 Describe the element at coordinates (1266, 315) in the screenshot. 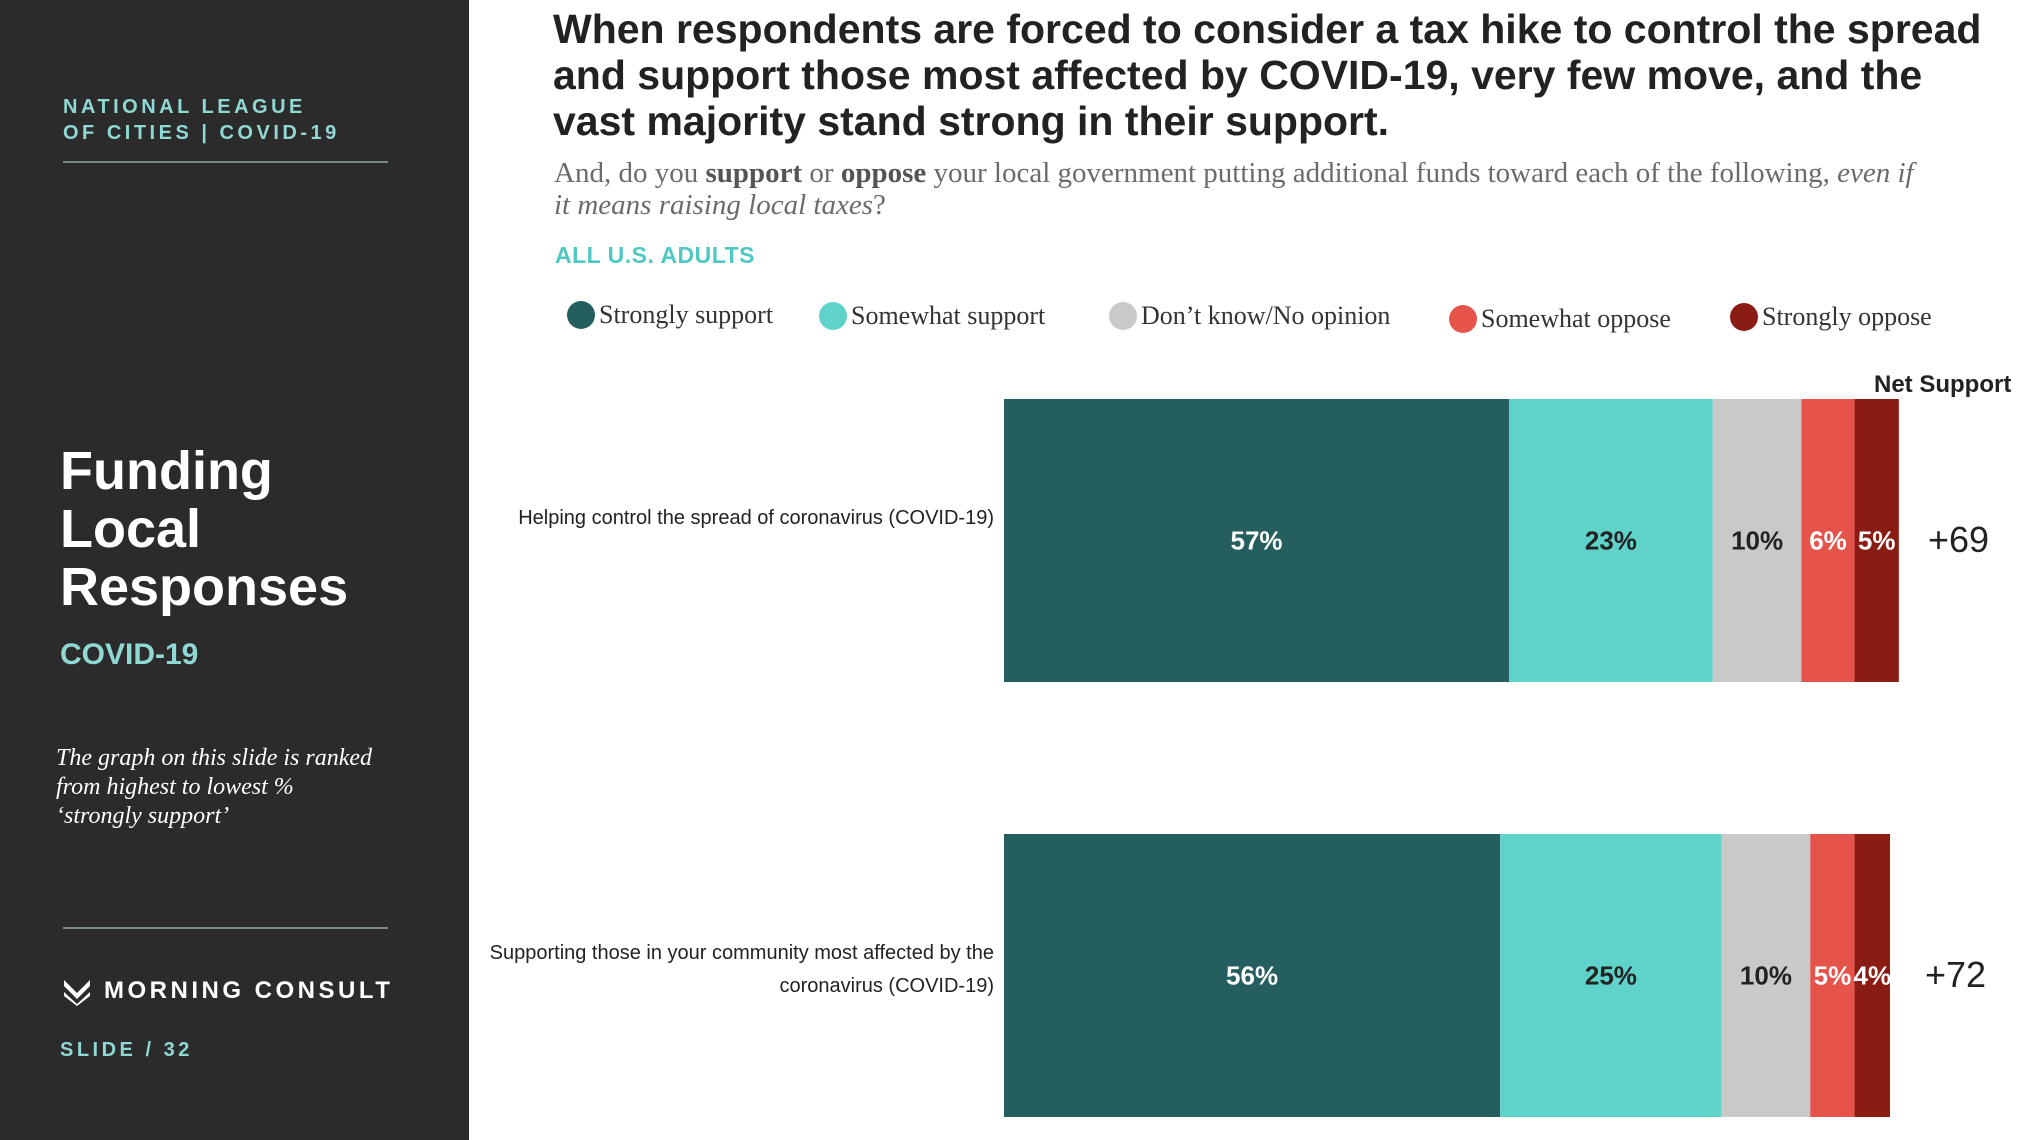

I see `legend-label: Don’t know/No opinion` at that location.